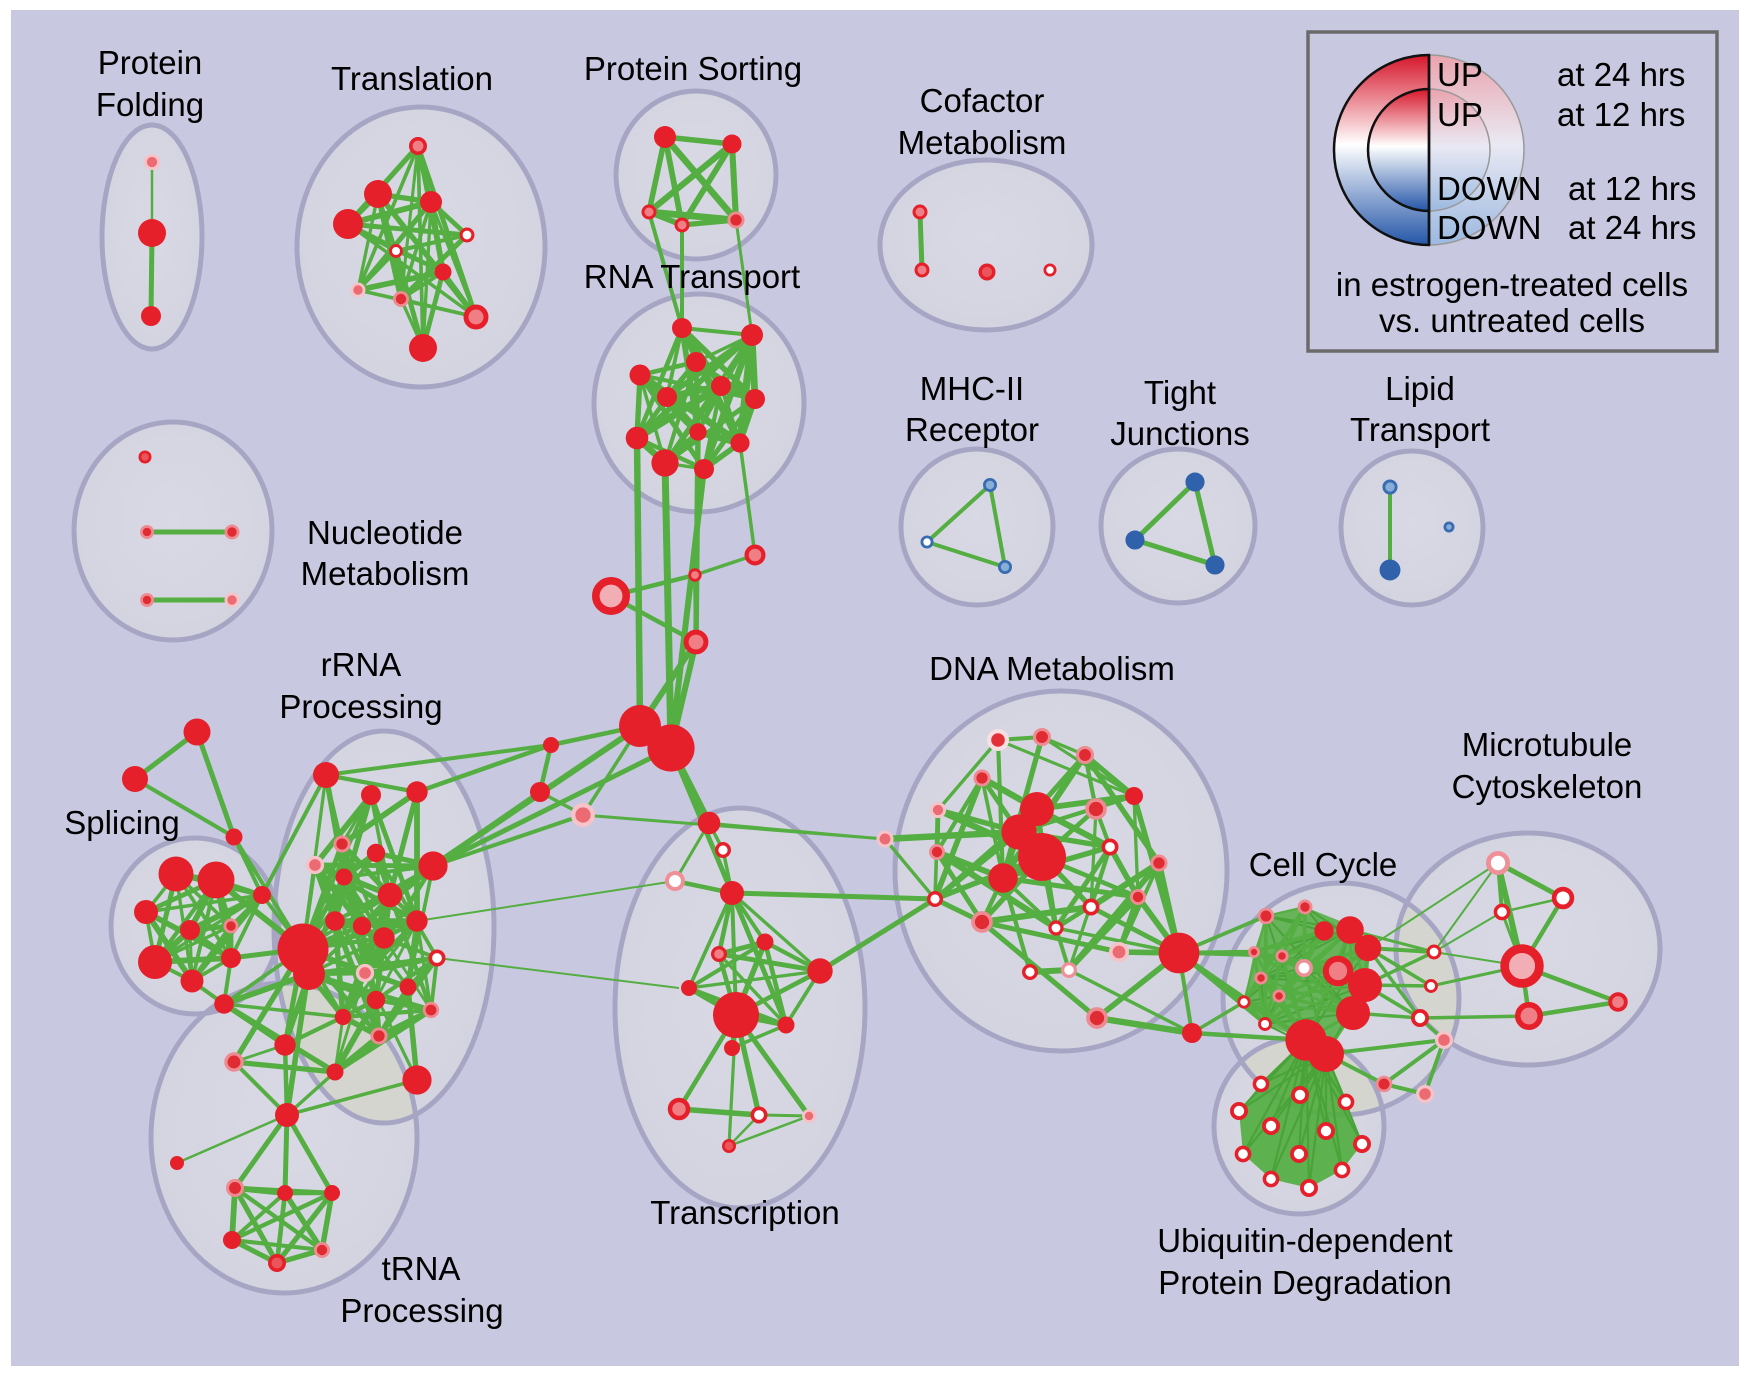 The image size is (1750, 1376). What do you see at coordinates (972, 388) in the screenshot?
I see `svg-text: MHC-II` at bounding box center [972, 388].